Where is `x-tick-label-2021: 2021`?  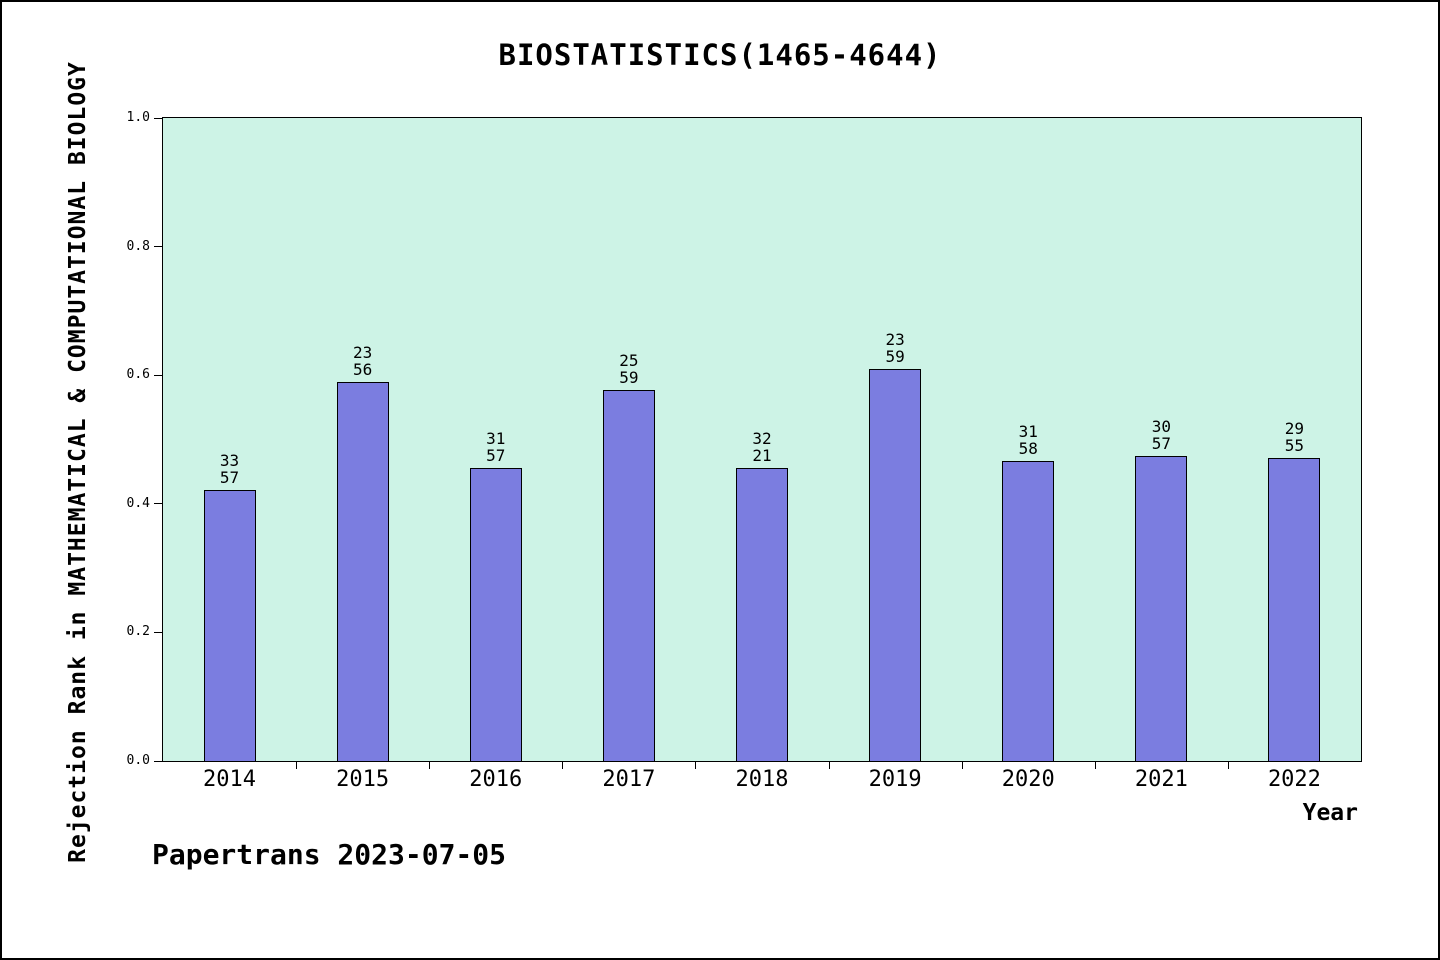 x-tick-label-2021: 2021 is located at coordinates (1161, 779).